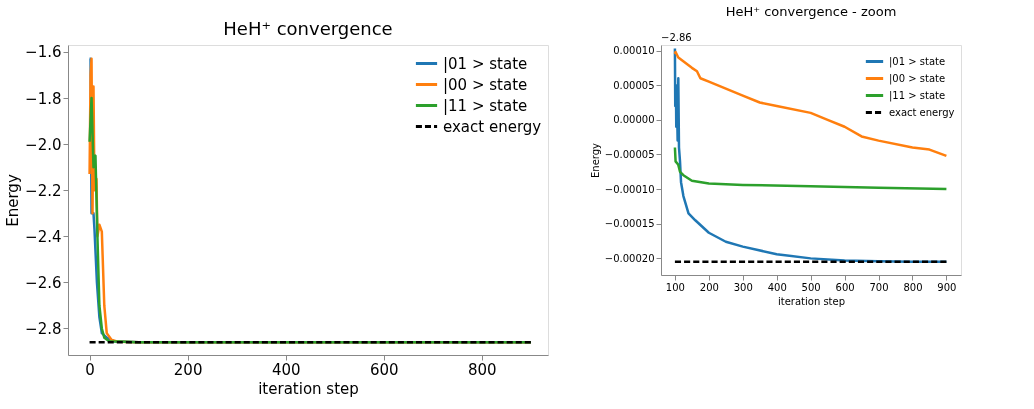 The height and width of the screenshot is (409, 1034). I want to click on x-tick-label: 100, so click(675, 287).